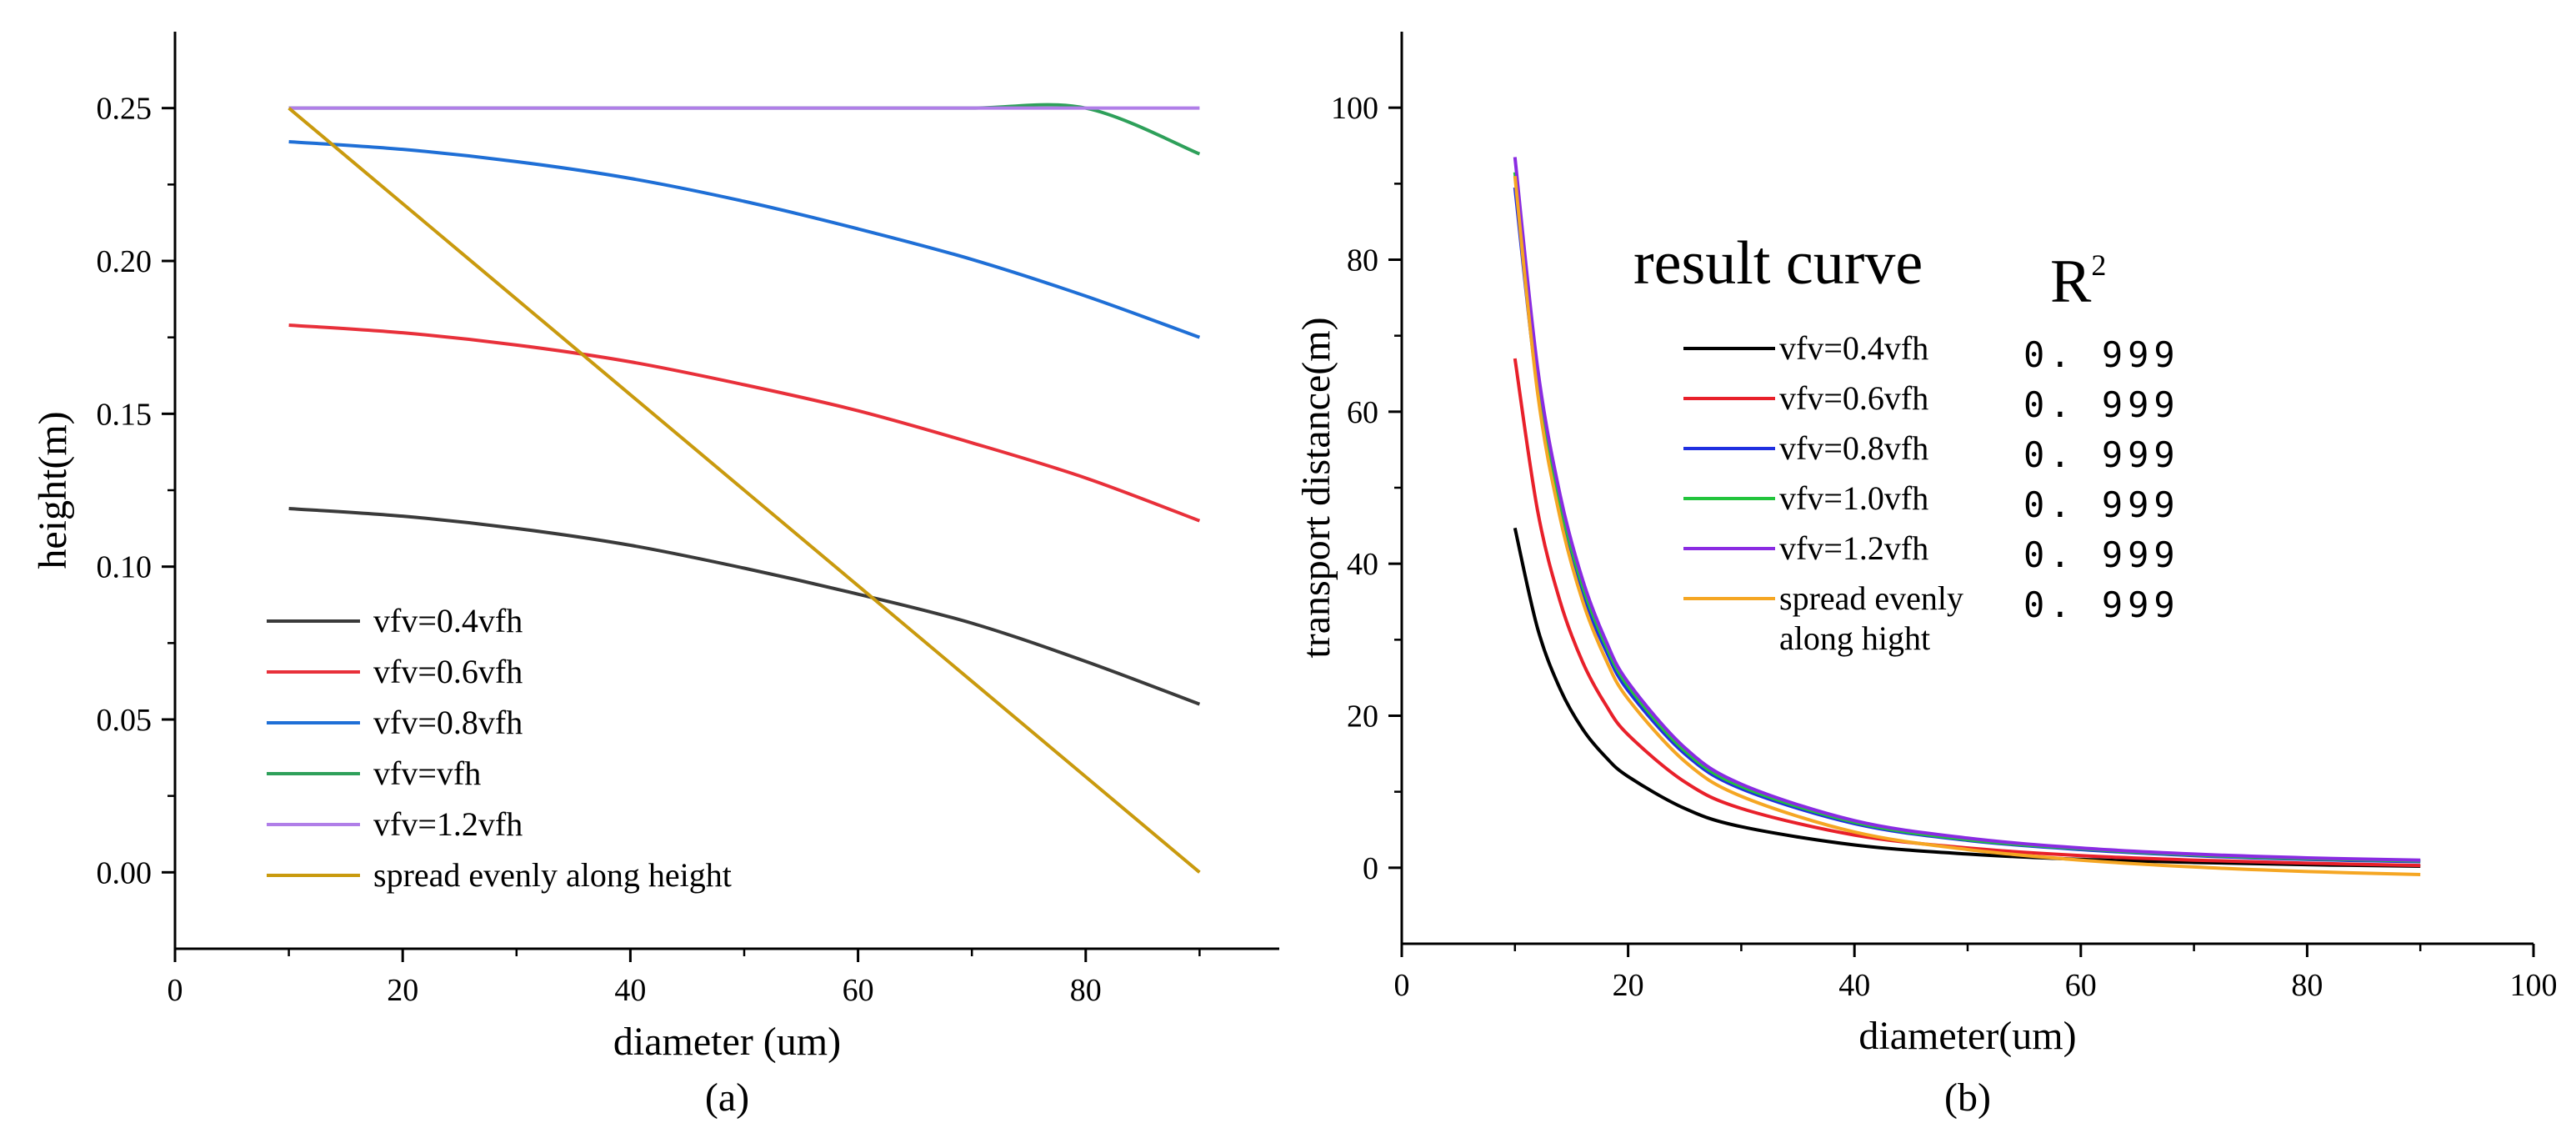 The height and width of the screenshot is (1138, 2576). Describe the element at coordinates (125, 261) in the screenshot. I see `panel-a-y-tick-label: 0.20` at that location.